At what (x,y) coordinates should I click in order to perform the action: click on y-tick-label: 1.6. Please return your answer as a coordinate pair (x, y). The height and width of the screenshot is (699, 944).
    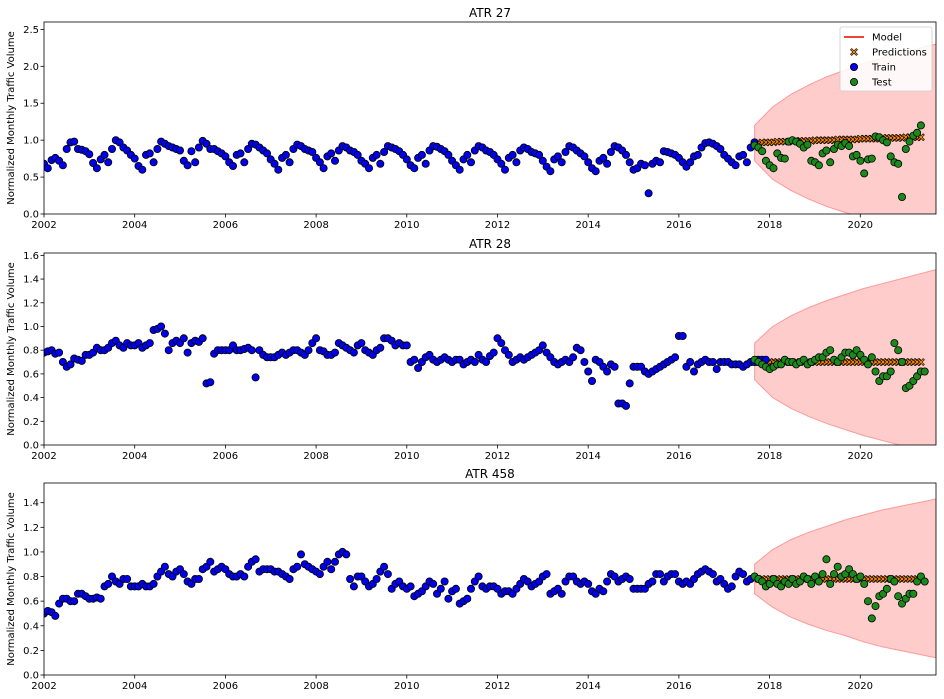
    Looking at the image, I should click on (31, 256).